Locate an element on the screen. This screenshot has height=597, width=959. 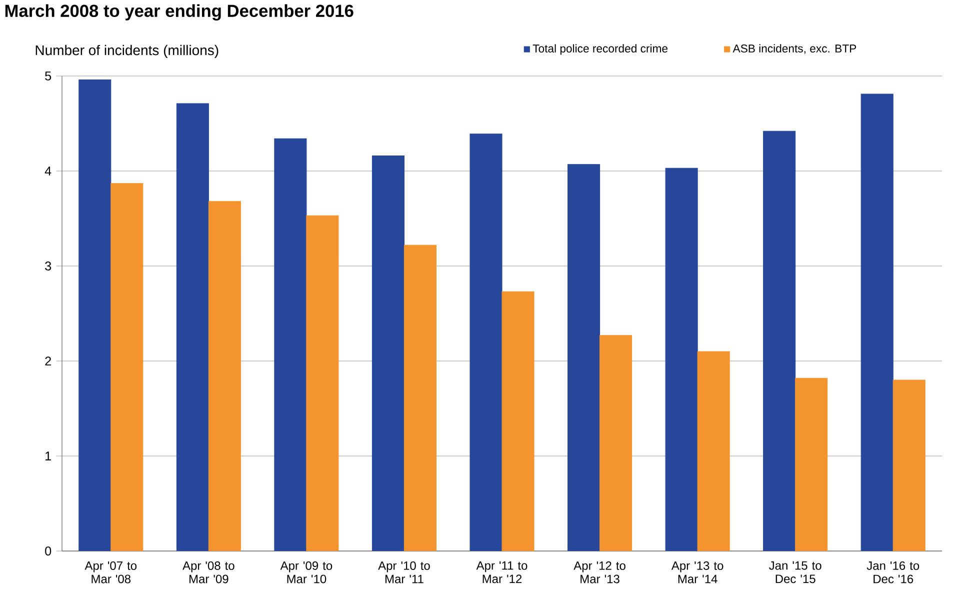
y-tick-label: 3 is located at coordinates (48, 266).